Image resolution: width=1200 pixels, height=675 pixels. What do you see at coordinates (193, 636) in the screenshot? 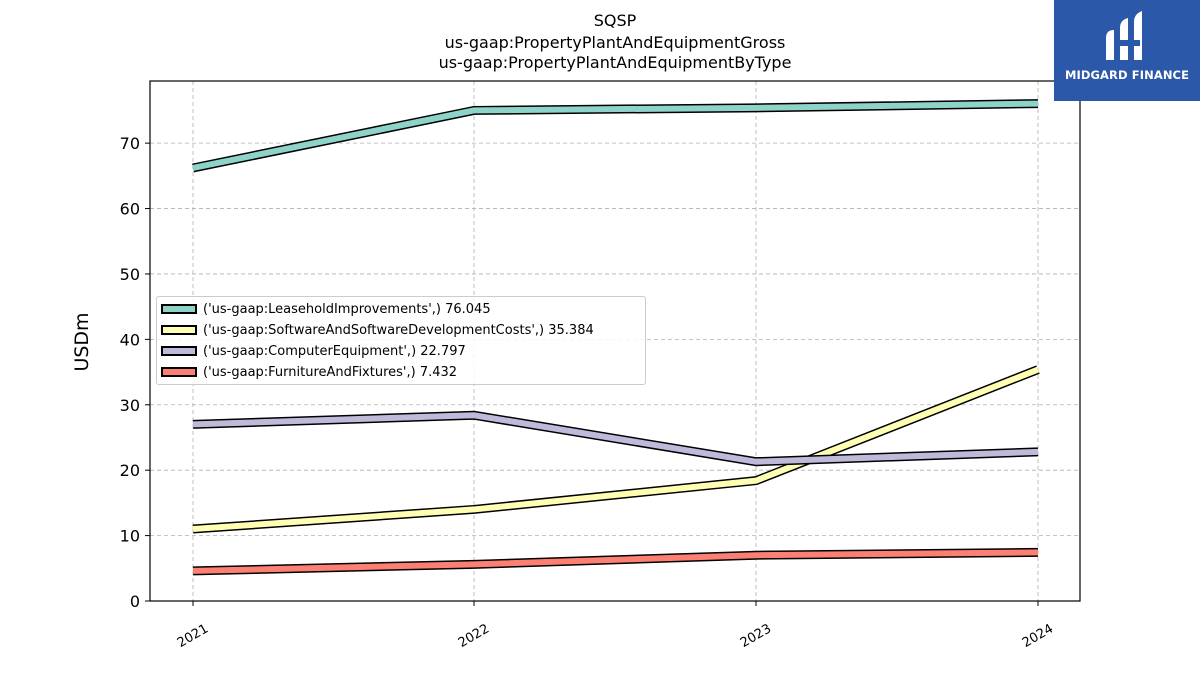
I see `x-tick-label: 2021` at bounding box center [193, 636].